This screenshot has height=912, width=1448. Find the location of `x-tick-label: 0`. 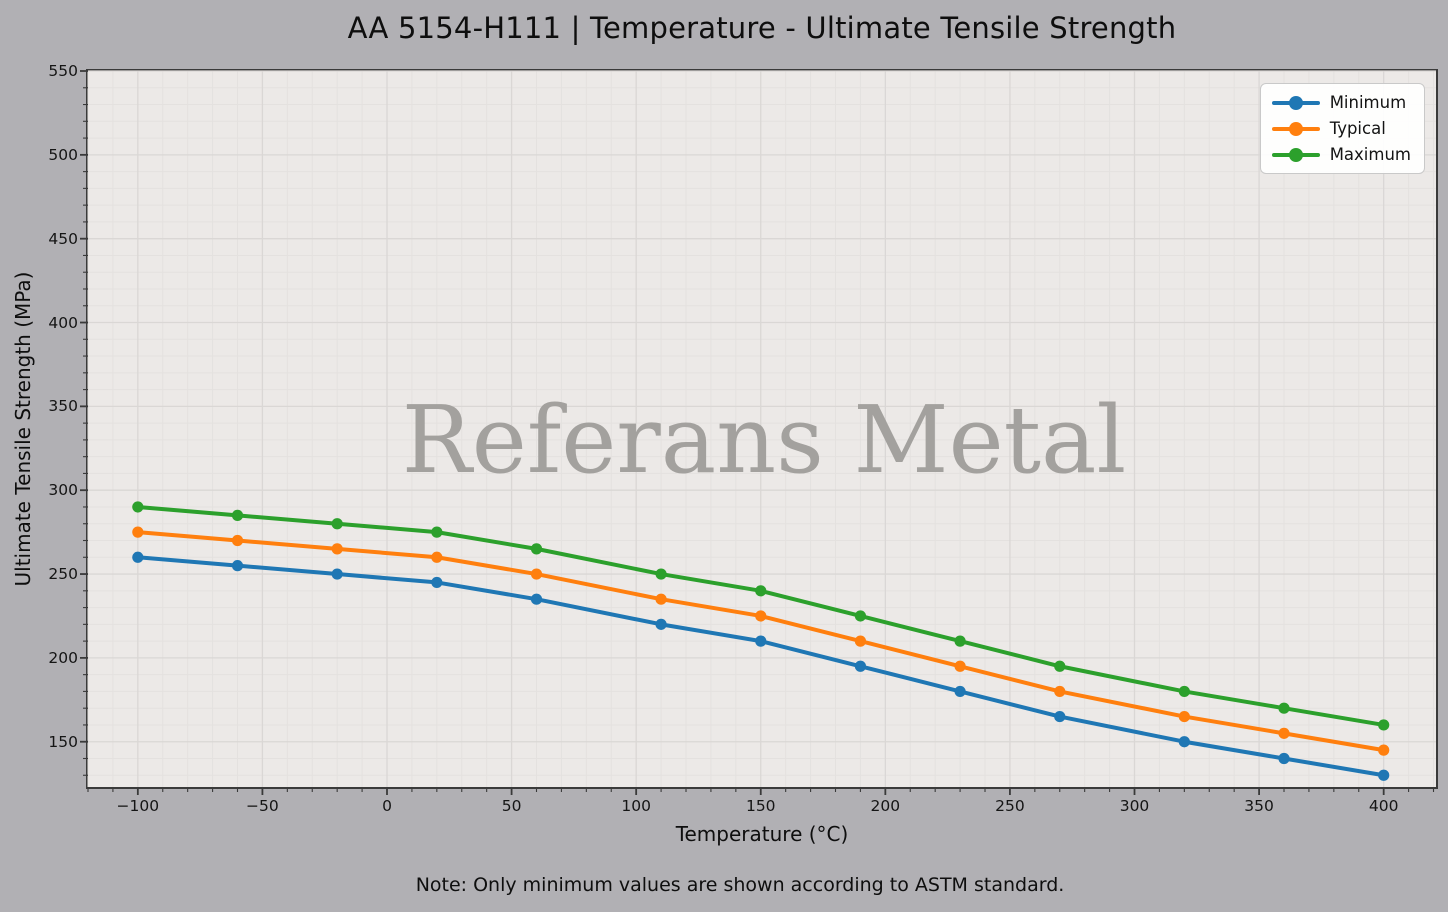

x-tick-label: 0 is located at coordinates (387, 806).